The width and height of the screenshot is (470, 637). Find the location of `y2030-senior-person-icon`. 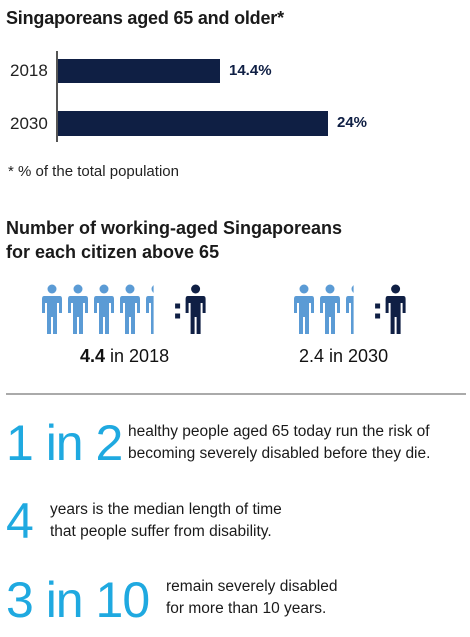

y2030-senior-person-icon is located at coordinates (395, 309).